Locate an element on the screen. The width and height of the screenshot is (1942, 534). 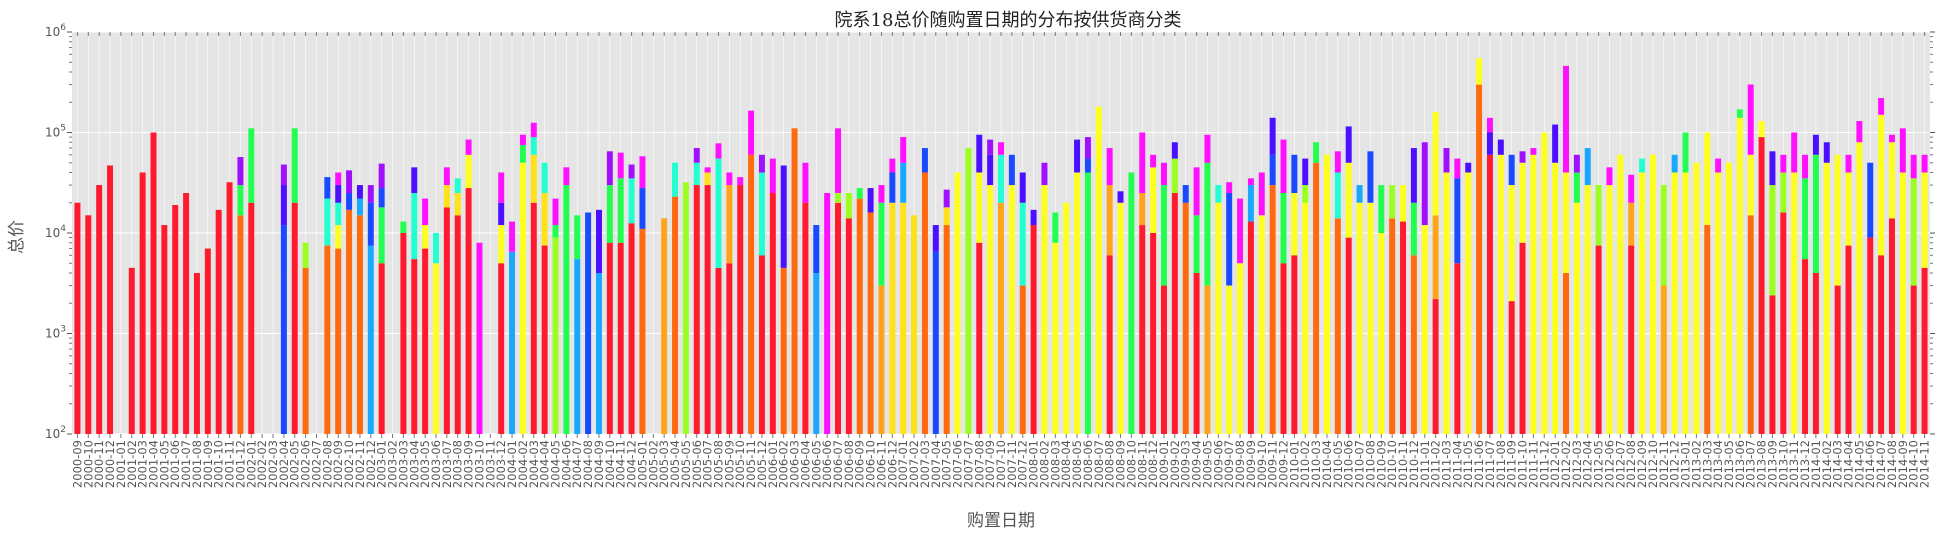
x-tick-label: 2006-01 is located at coordinates (773, 464).